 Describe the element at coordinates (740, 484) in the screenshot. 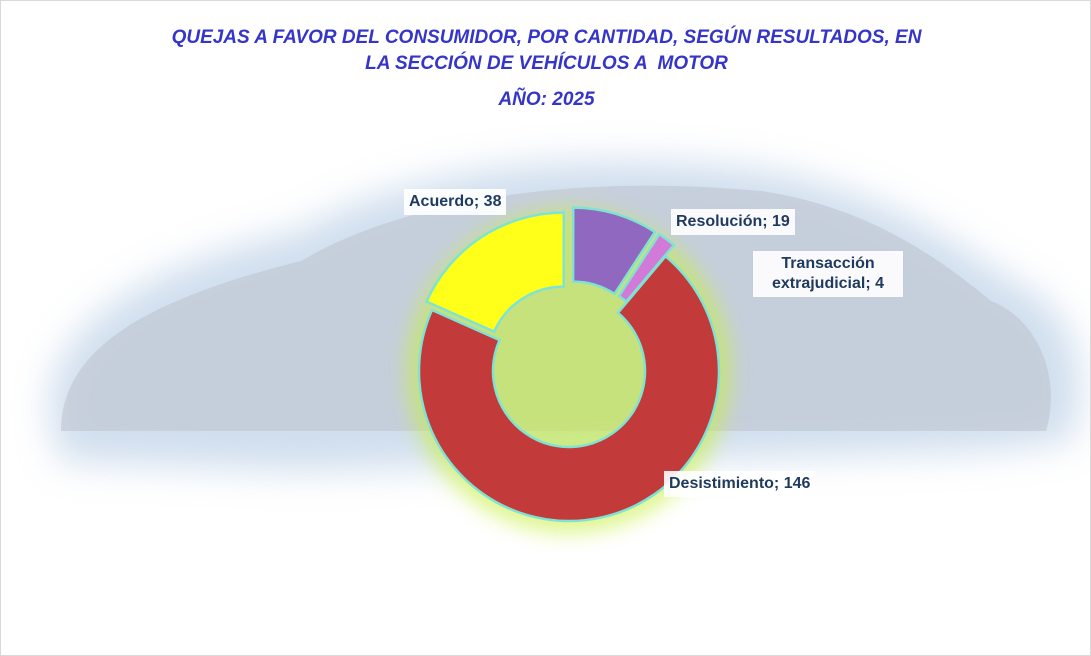

I see `data-label: Desistimiento; 146` at that location.